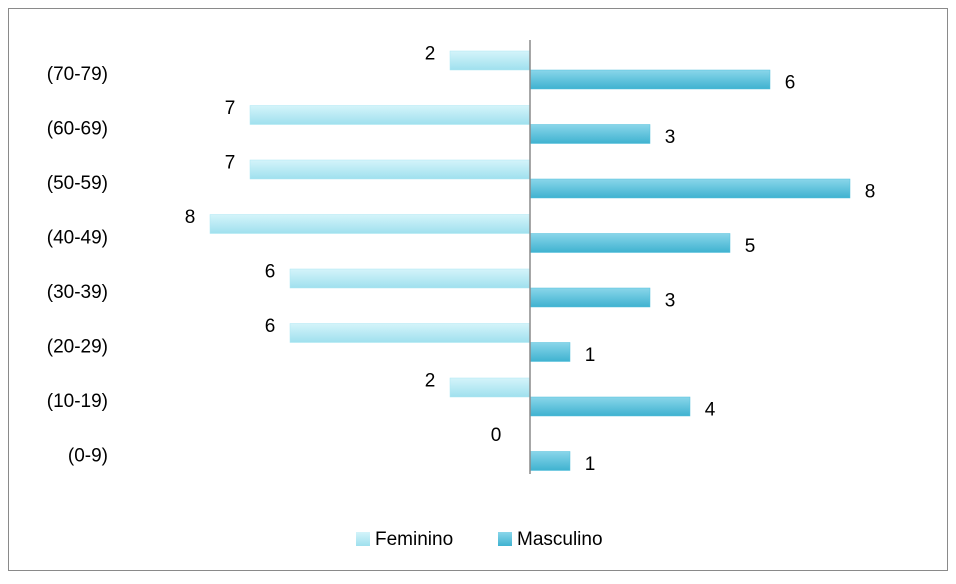 The image size is (956, 584). What do you see at coordinates (77, 347) in the screenshot?
I see `y-tick-label: (20-29)` at bounding box center [77, 347].